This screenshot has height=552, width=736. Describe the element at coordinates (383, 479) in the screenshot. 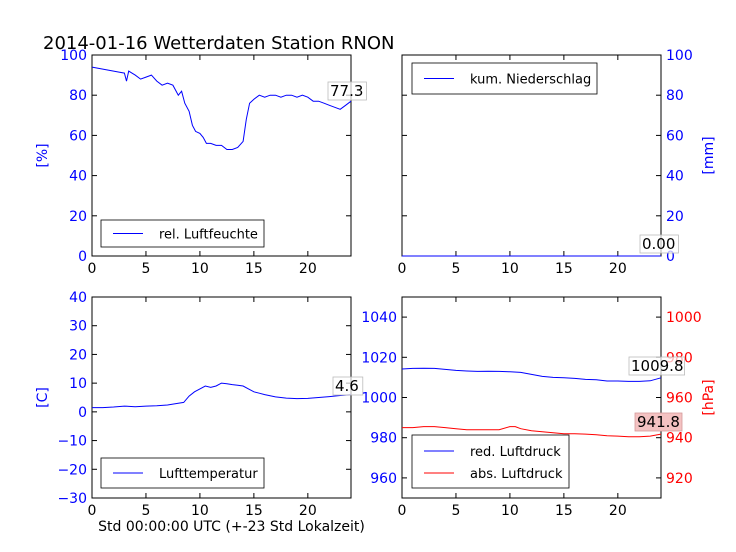

I see `y-tick-label: 960` at that location.